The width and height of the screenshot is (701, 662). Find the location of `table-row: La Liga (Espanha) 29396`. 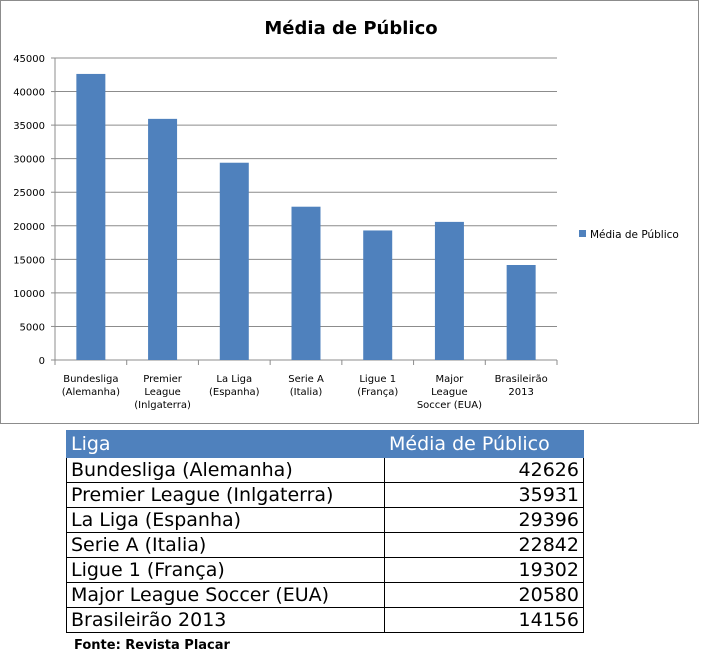

table-row: La Liga (Espanha) 29396 is located at coordinates (325, 520).